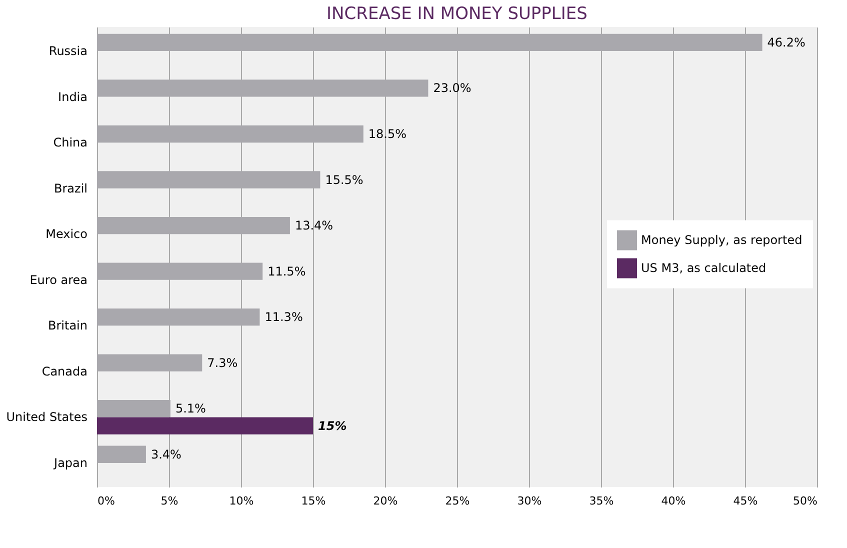 This screenshot has width=847, height=548. I want to click on data-label: 46.2%, so click(786, 42).